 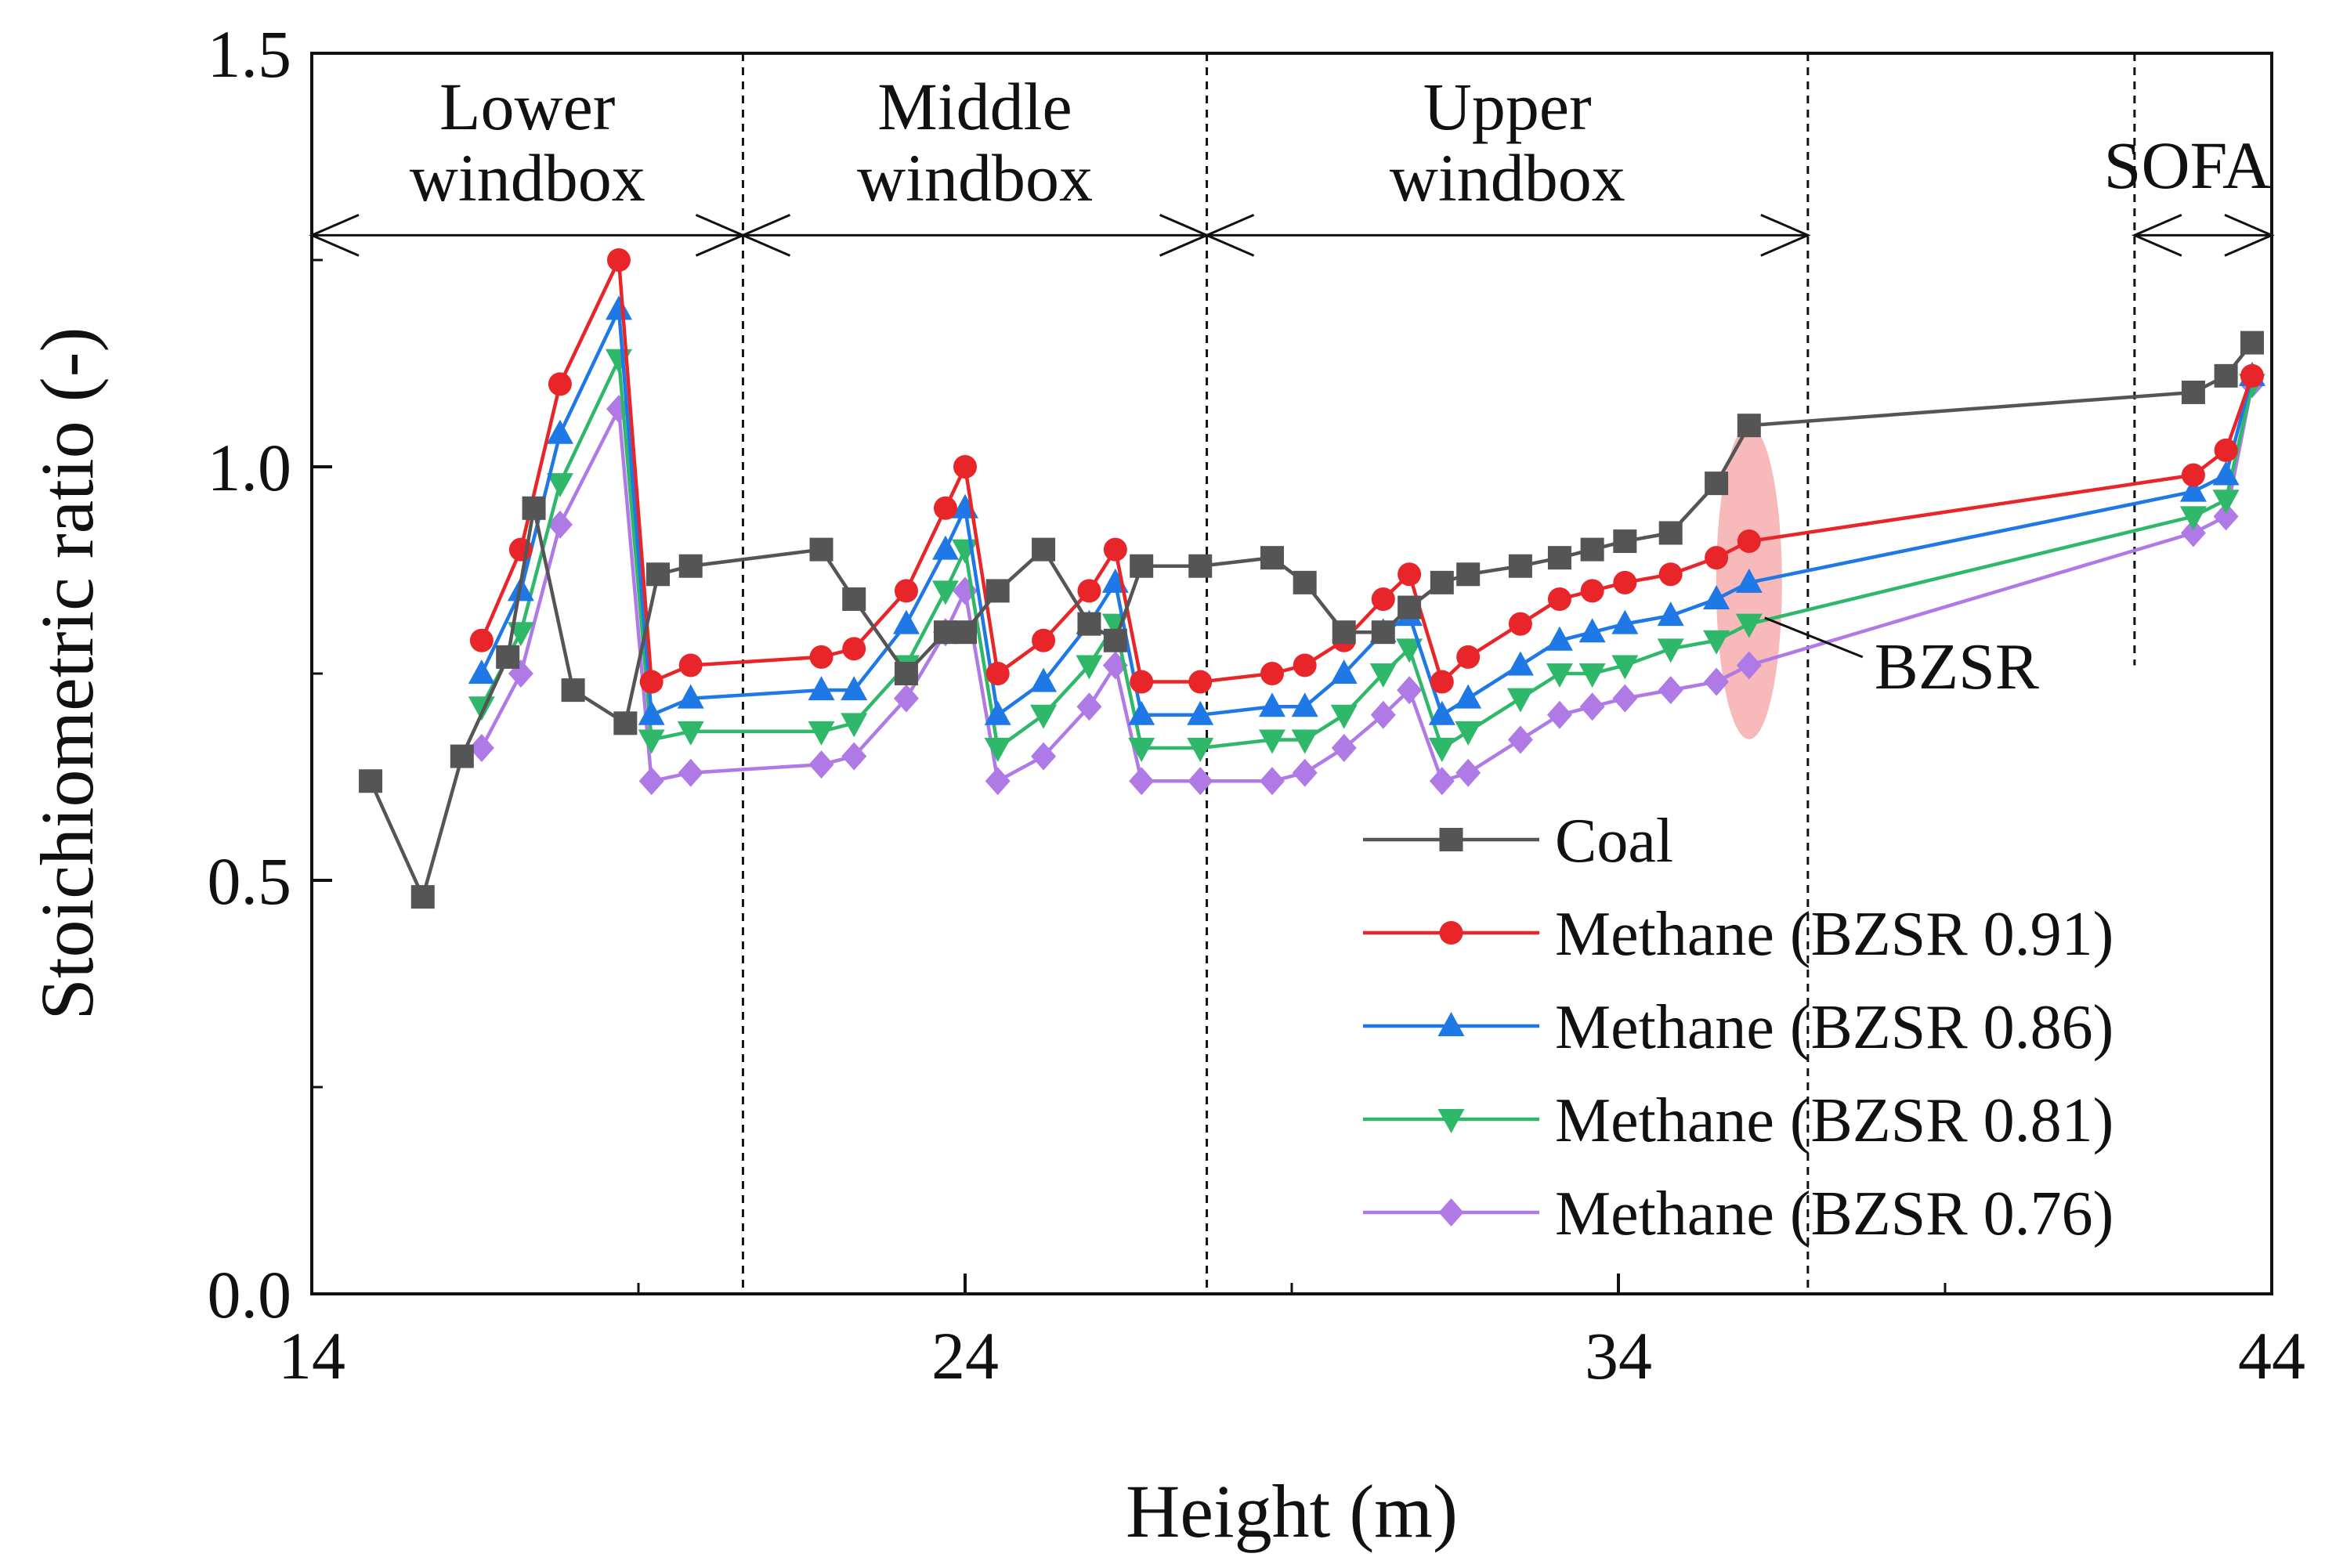 What do you see at coordinates (1834, 1120) in the screenshot?
I see `legend-label: Methane (BZSR 0.81)` at bounding box center [1834, 1120].